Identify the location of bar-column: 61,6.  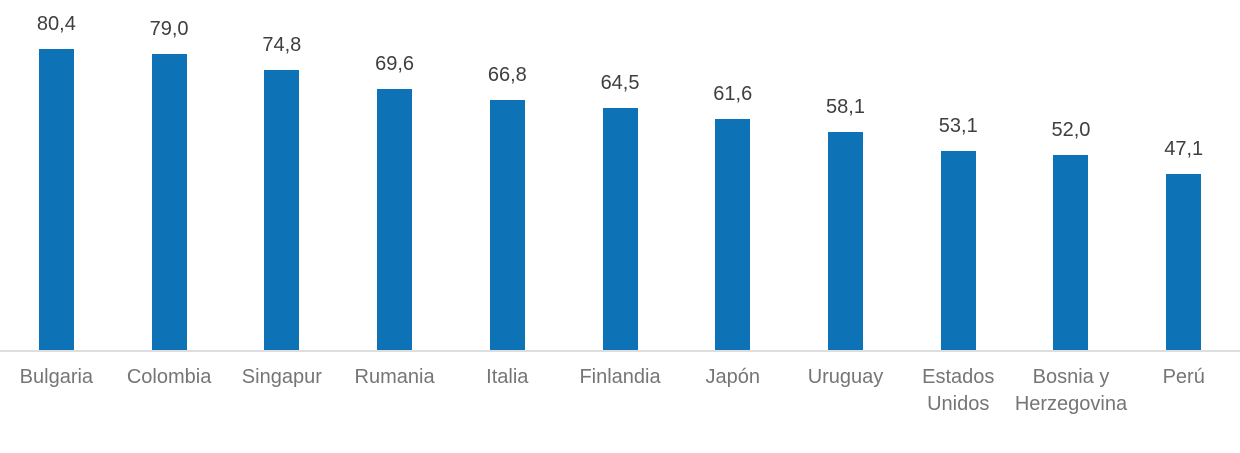
(732, 175).